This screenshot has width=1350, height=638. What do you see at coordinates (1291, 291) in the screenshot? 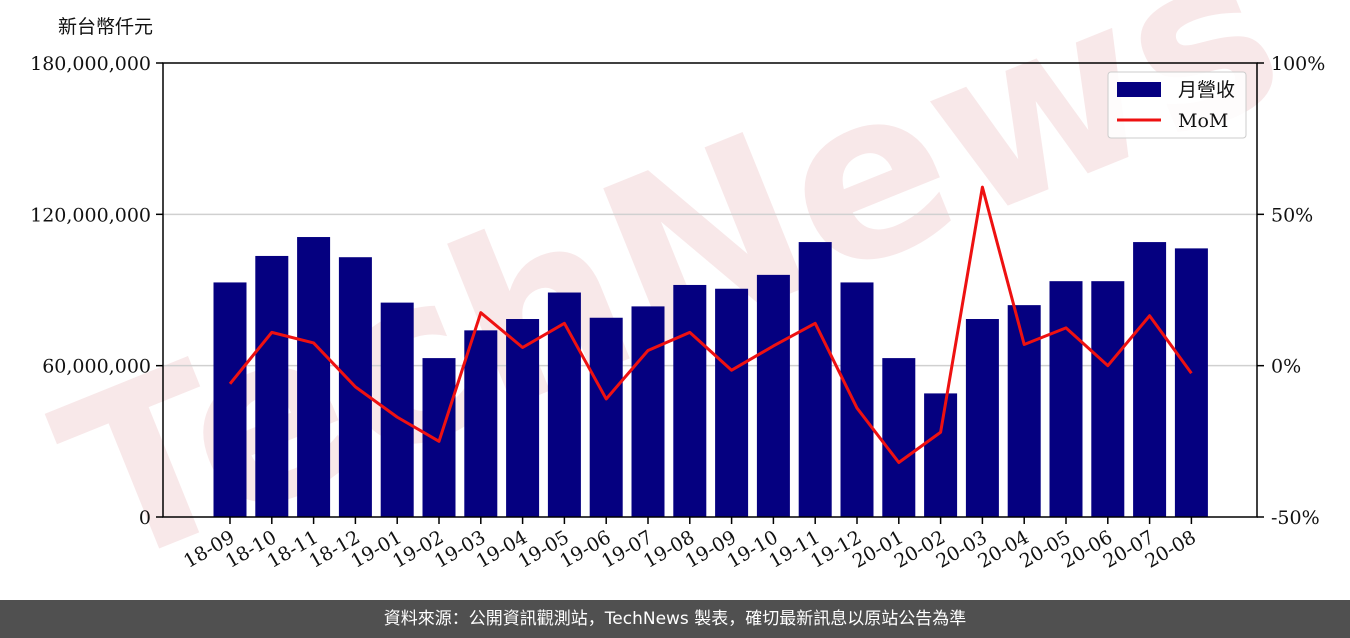
I see `right-axis: -50% 0% 50% 100%` at bounding box center [1291, 291].